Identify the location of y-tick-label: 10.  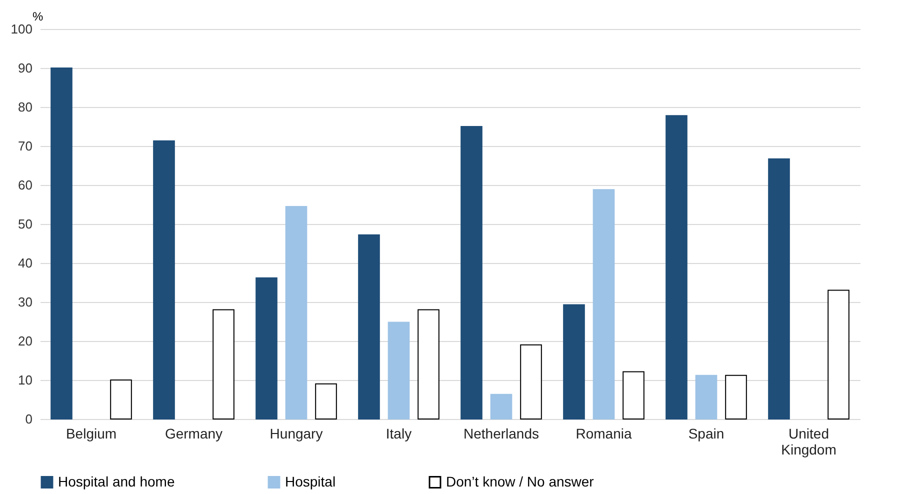
(25, 380).